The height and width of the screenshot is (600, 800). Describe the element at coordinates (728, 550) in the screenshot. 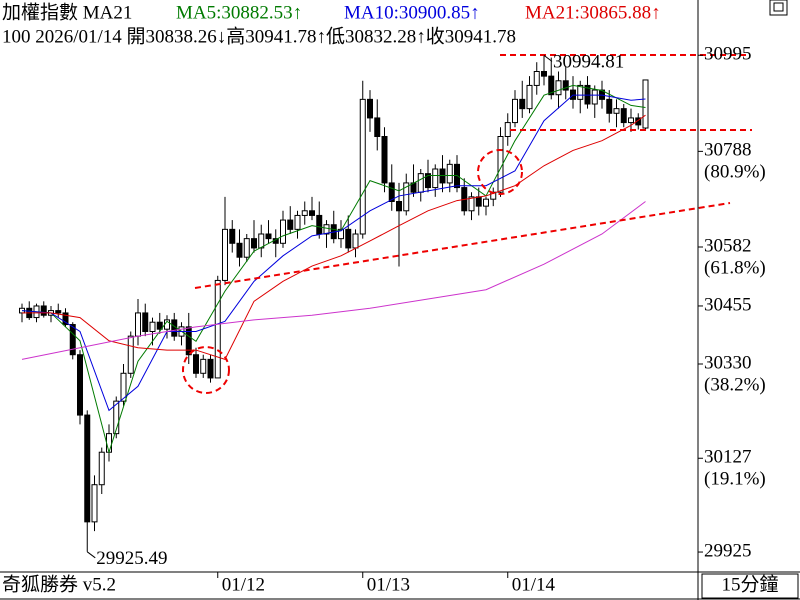

I see `y-tick-label: 29925` at that location.